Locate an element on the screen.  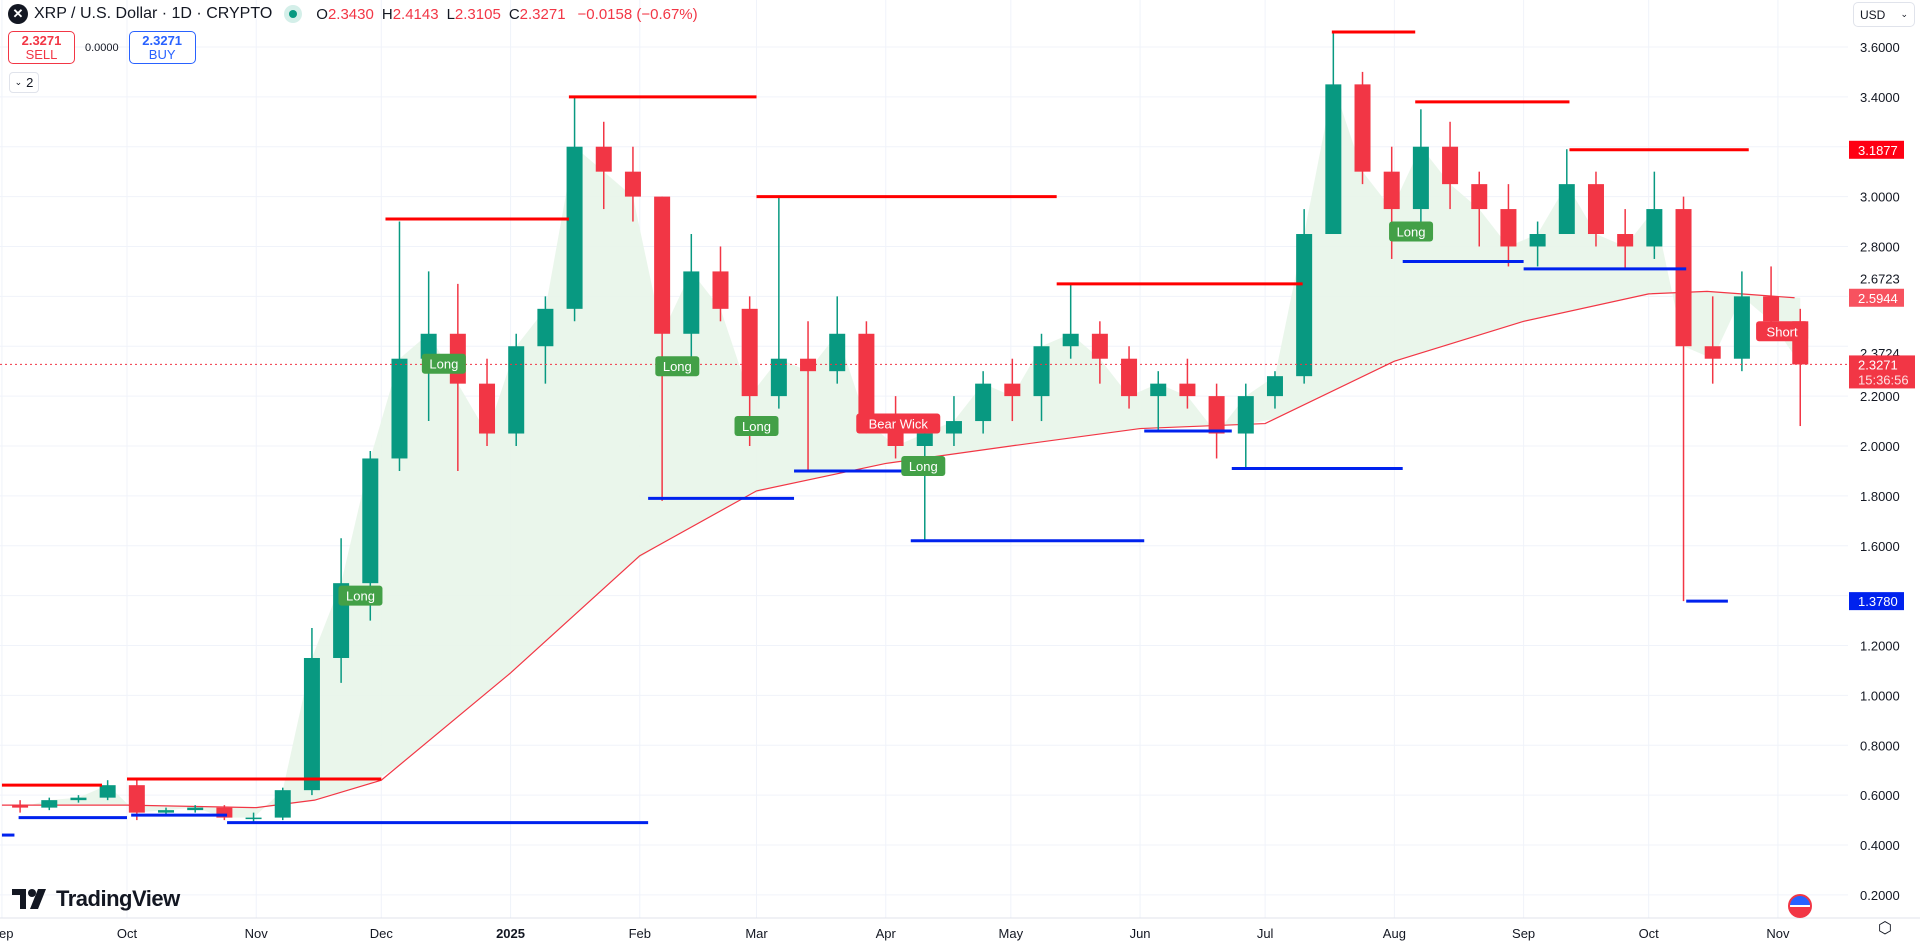
currency-dropdown: USD ⌄ is located at coordinates (1884, 14).